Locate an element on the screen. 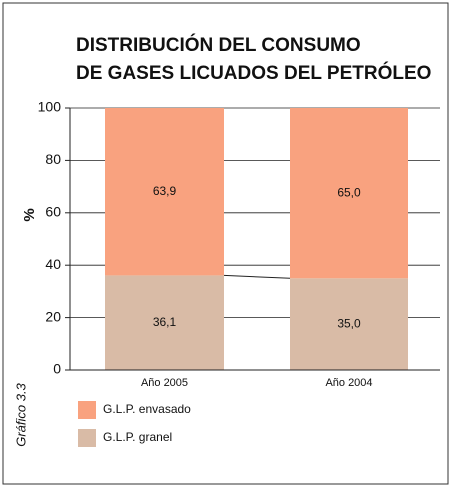  chart-title: DISTRIBUCIÓN DEL CONSUMO is located at coordinates (218, 45).